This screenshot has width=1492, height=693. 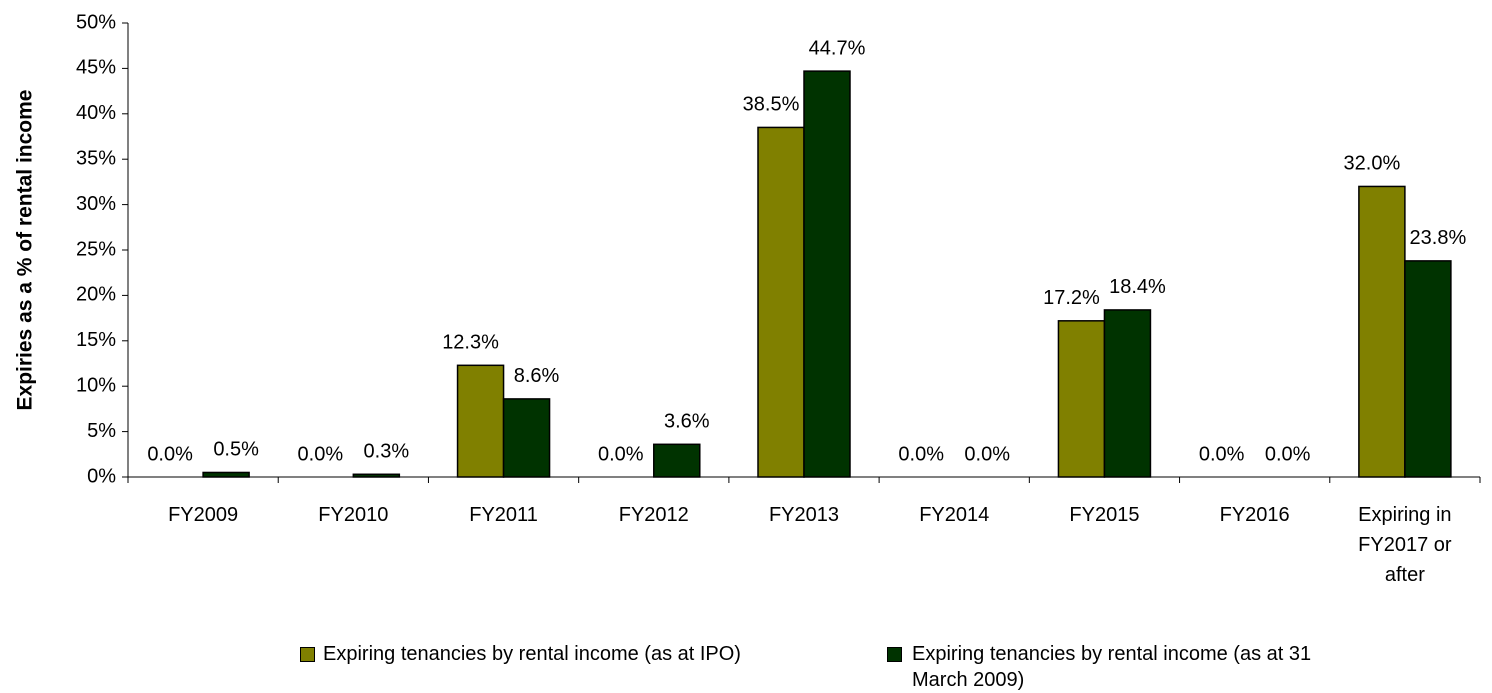 I want to click on x-tick-label: FY2010, so click(x=353, y=515).